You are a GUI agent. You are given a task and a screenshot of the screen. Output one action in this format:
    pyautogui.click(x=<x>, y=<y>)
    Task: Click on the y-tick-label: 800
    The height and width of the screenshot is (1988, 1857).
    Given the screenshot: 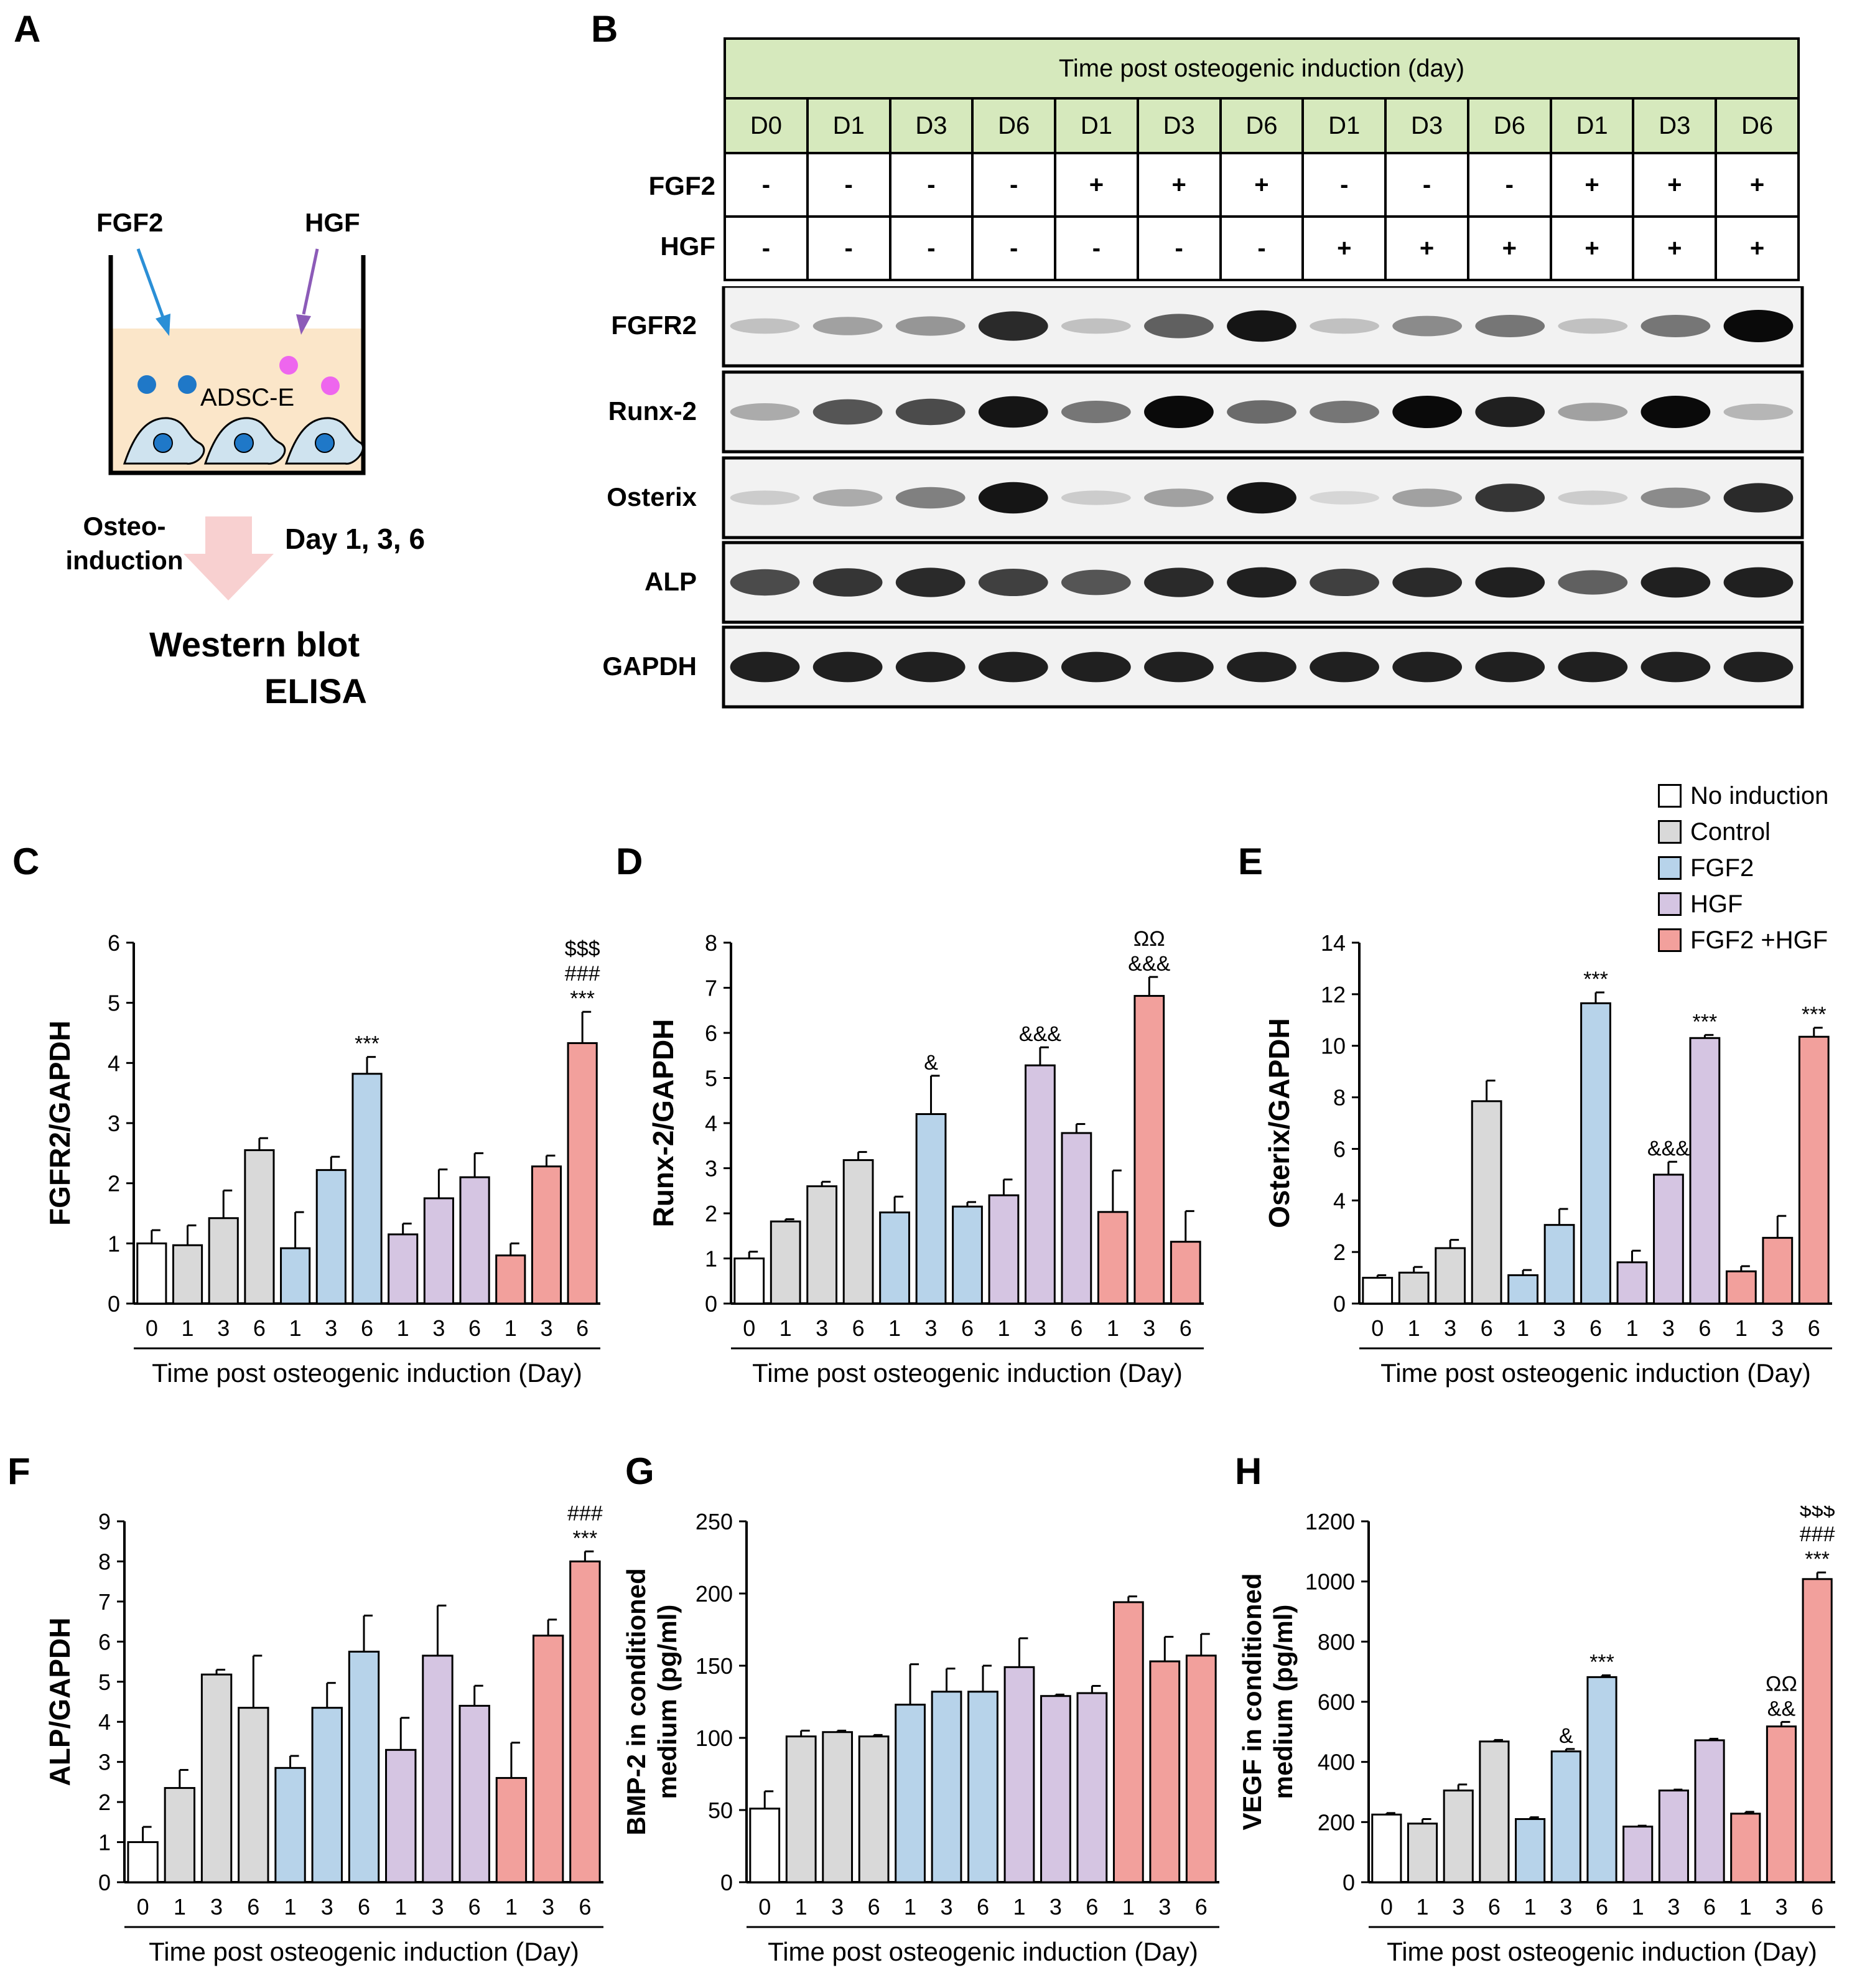 What is the action you would take?
    pyautogui.click(x=1336, y=1641)
    